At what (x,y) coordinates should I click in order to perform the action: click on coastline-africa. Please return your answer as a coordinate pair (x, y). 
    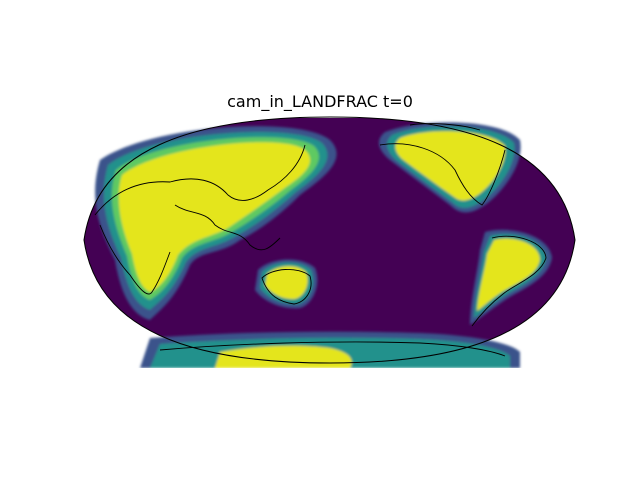
    Looking at the image, I should click on (135, 259).